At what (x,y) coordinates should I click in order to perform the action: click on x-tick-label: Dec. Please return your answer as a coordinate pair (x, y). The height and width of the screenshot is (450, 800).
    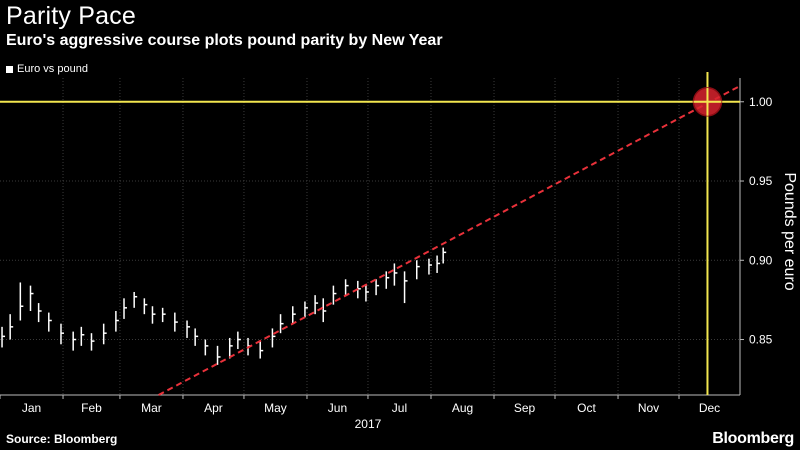
    Looking at the image, I should click on (709, 408).